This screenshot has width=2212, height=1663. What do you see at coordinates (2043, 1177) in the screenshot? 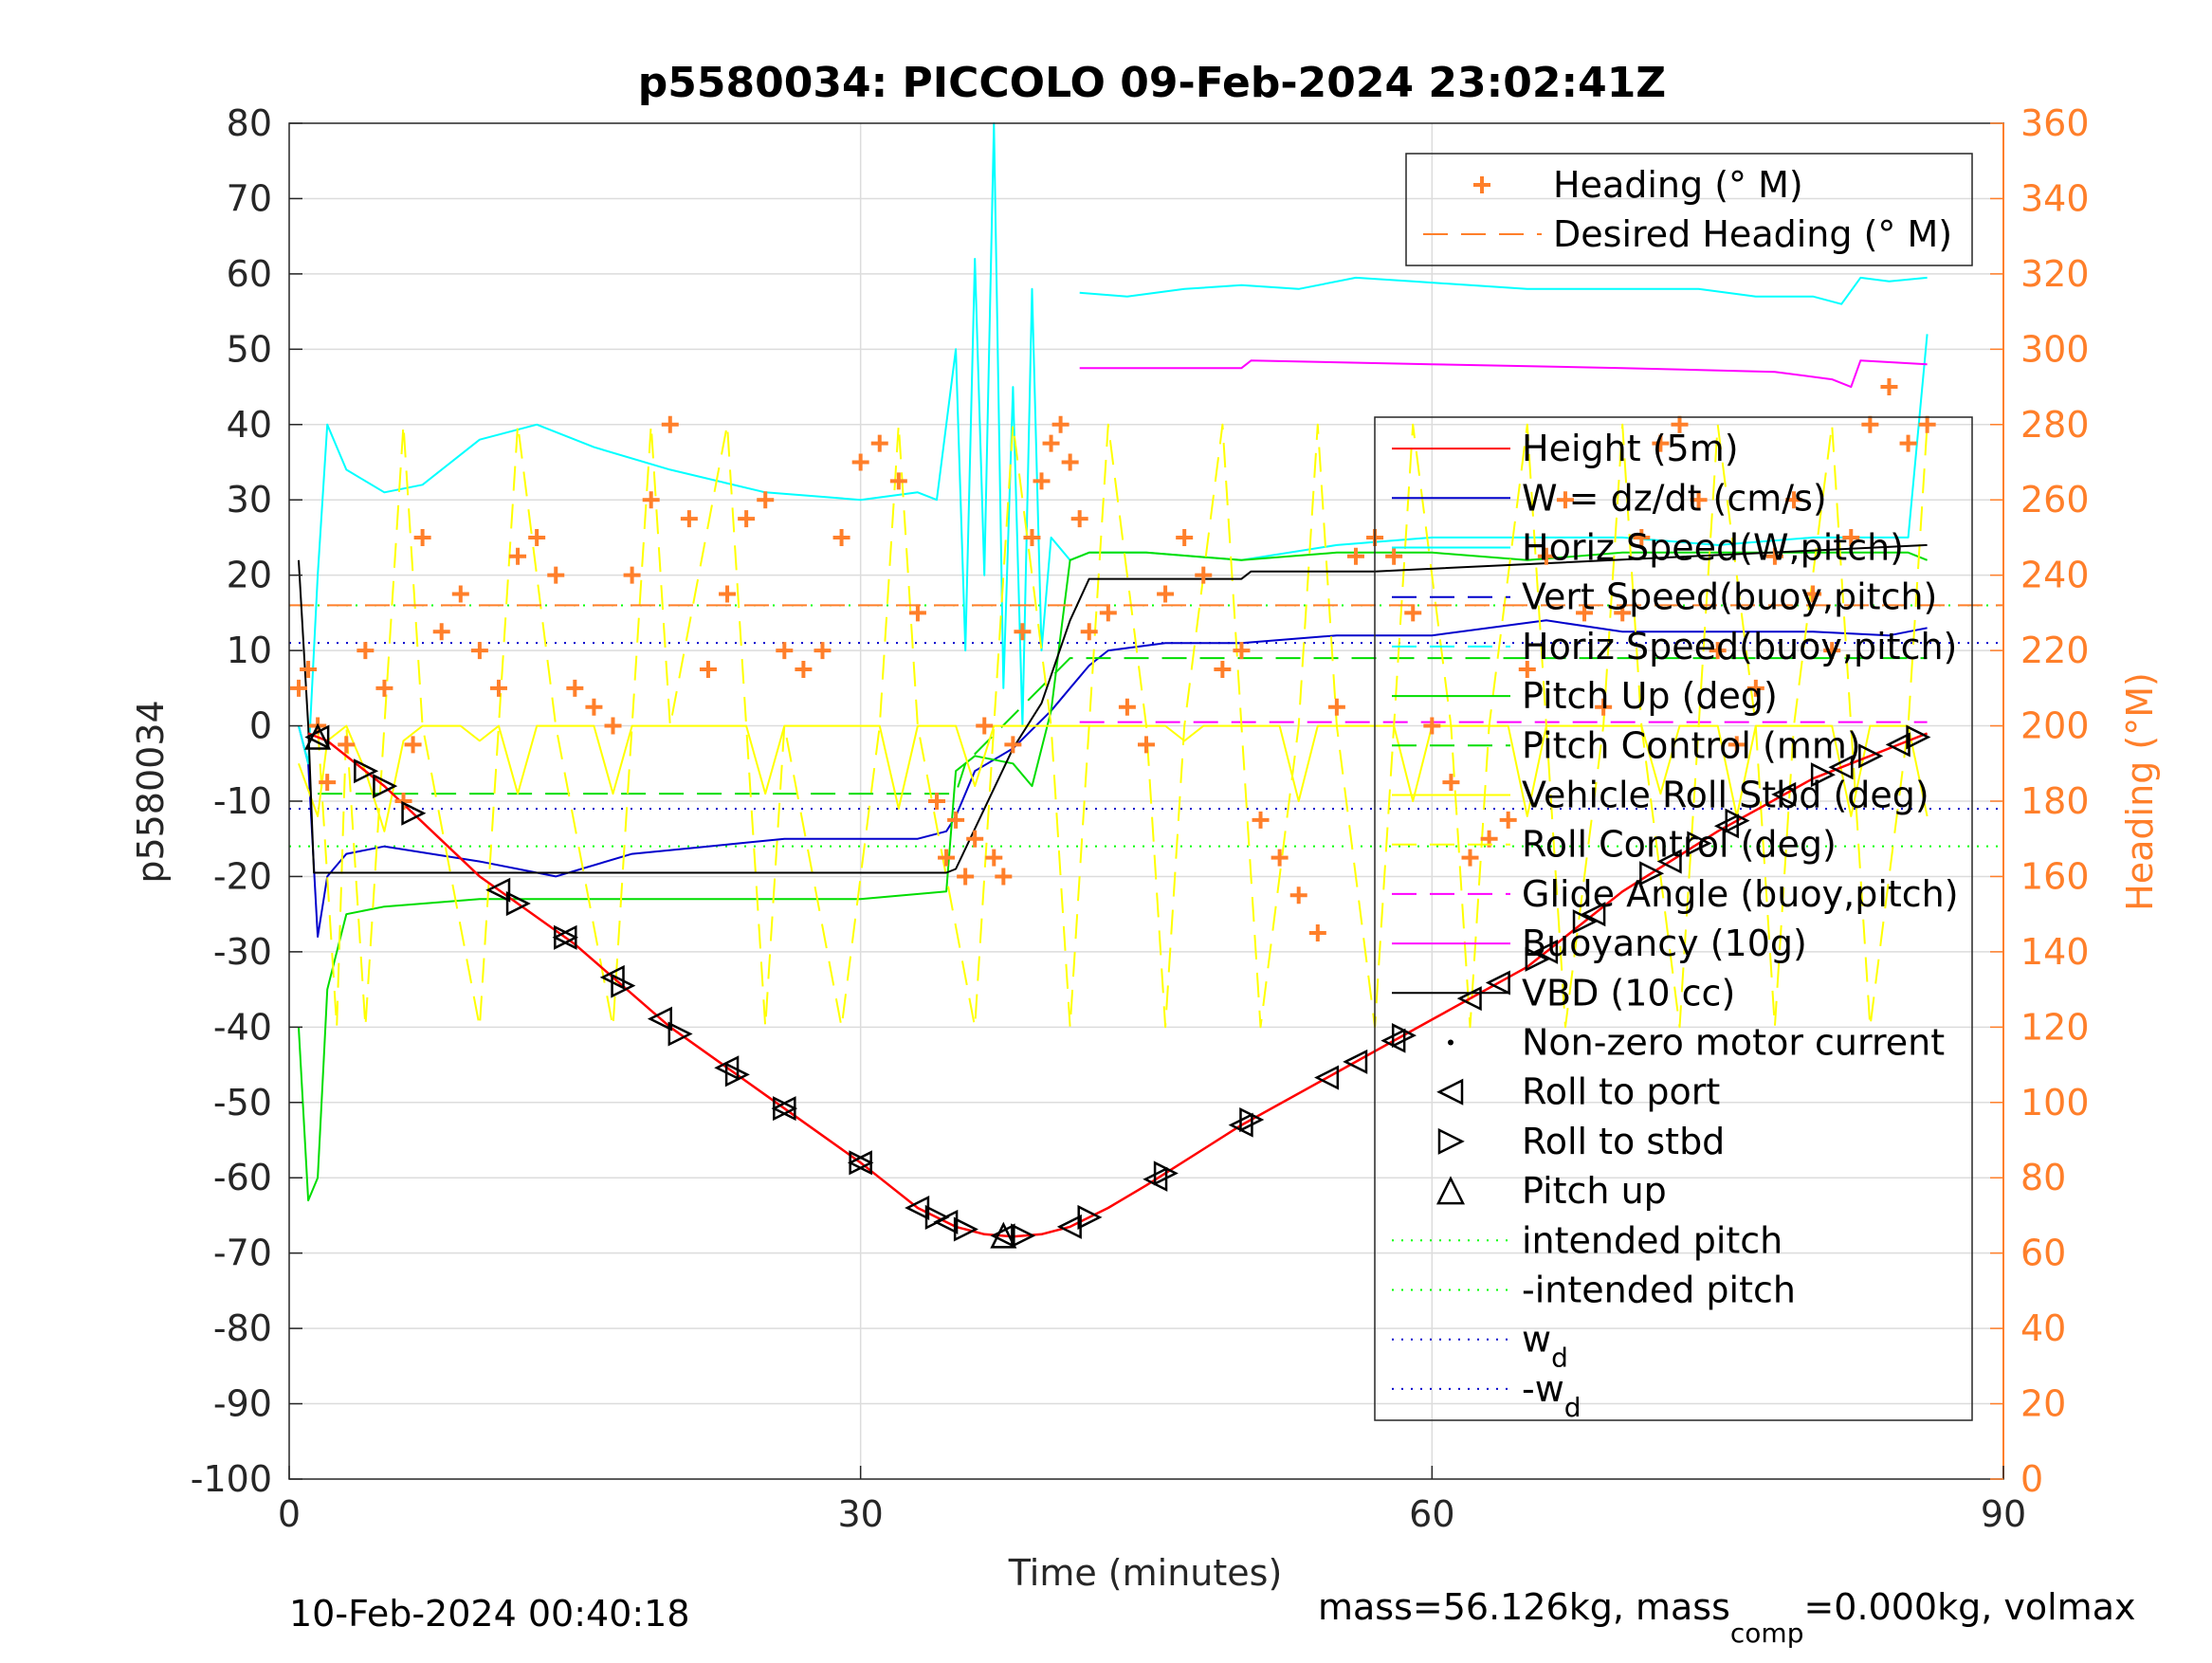
I see `y2-tick-label: 80` at bounding box center [2043, 1177].